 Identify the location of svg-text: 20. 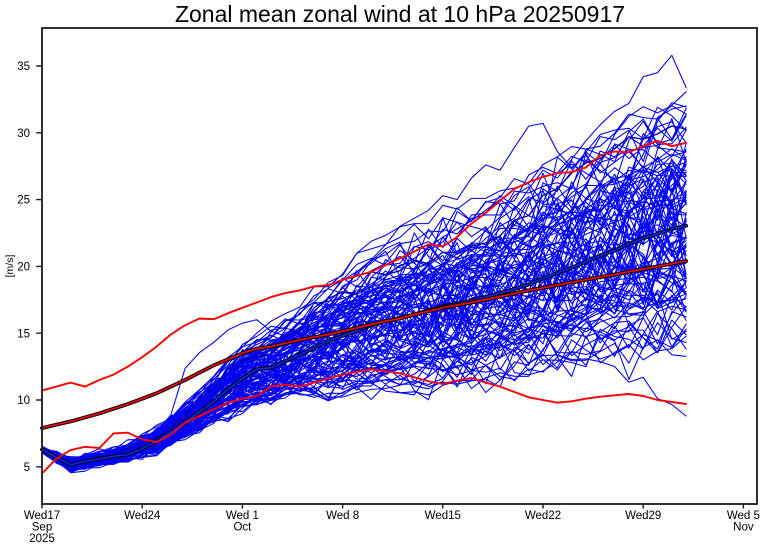
(23, 268).